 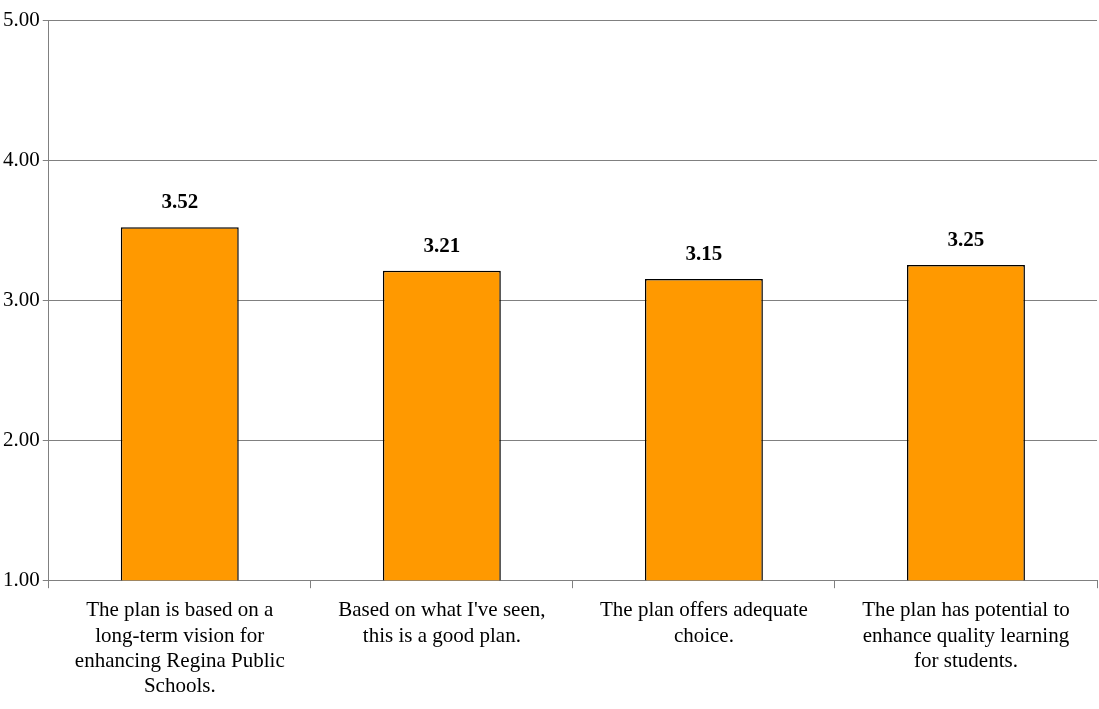 What do you see at coordinates (442, 622) in the screenshot?
I see `x-tick-label: Based on what I've seen, this is a good plan.` at bounding box center [442, 622].